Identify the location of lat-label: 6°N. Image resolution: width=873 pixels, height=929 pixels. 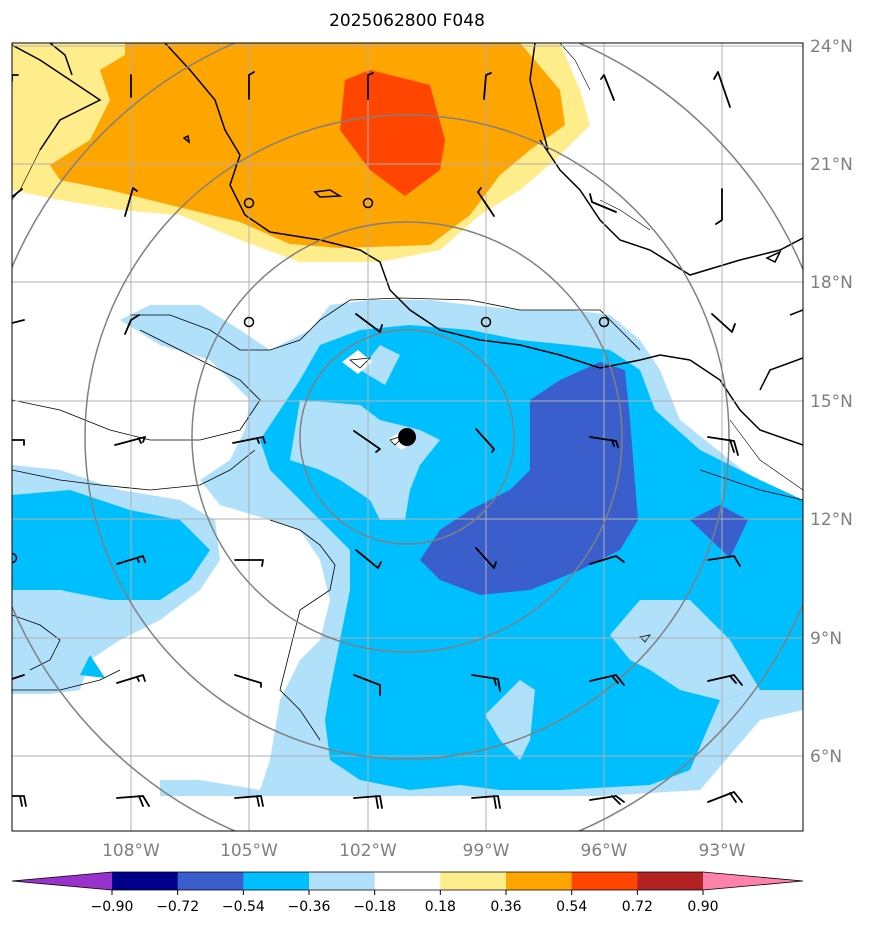
(826, 757).